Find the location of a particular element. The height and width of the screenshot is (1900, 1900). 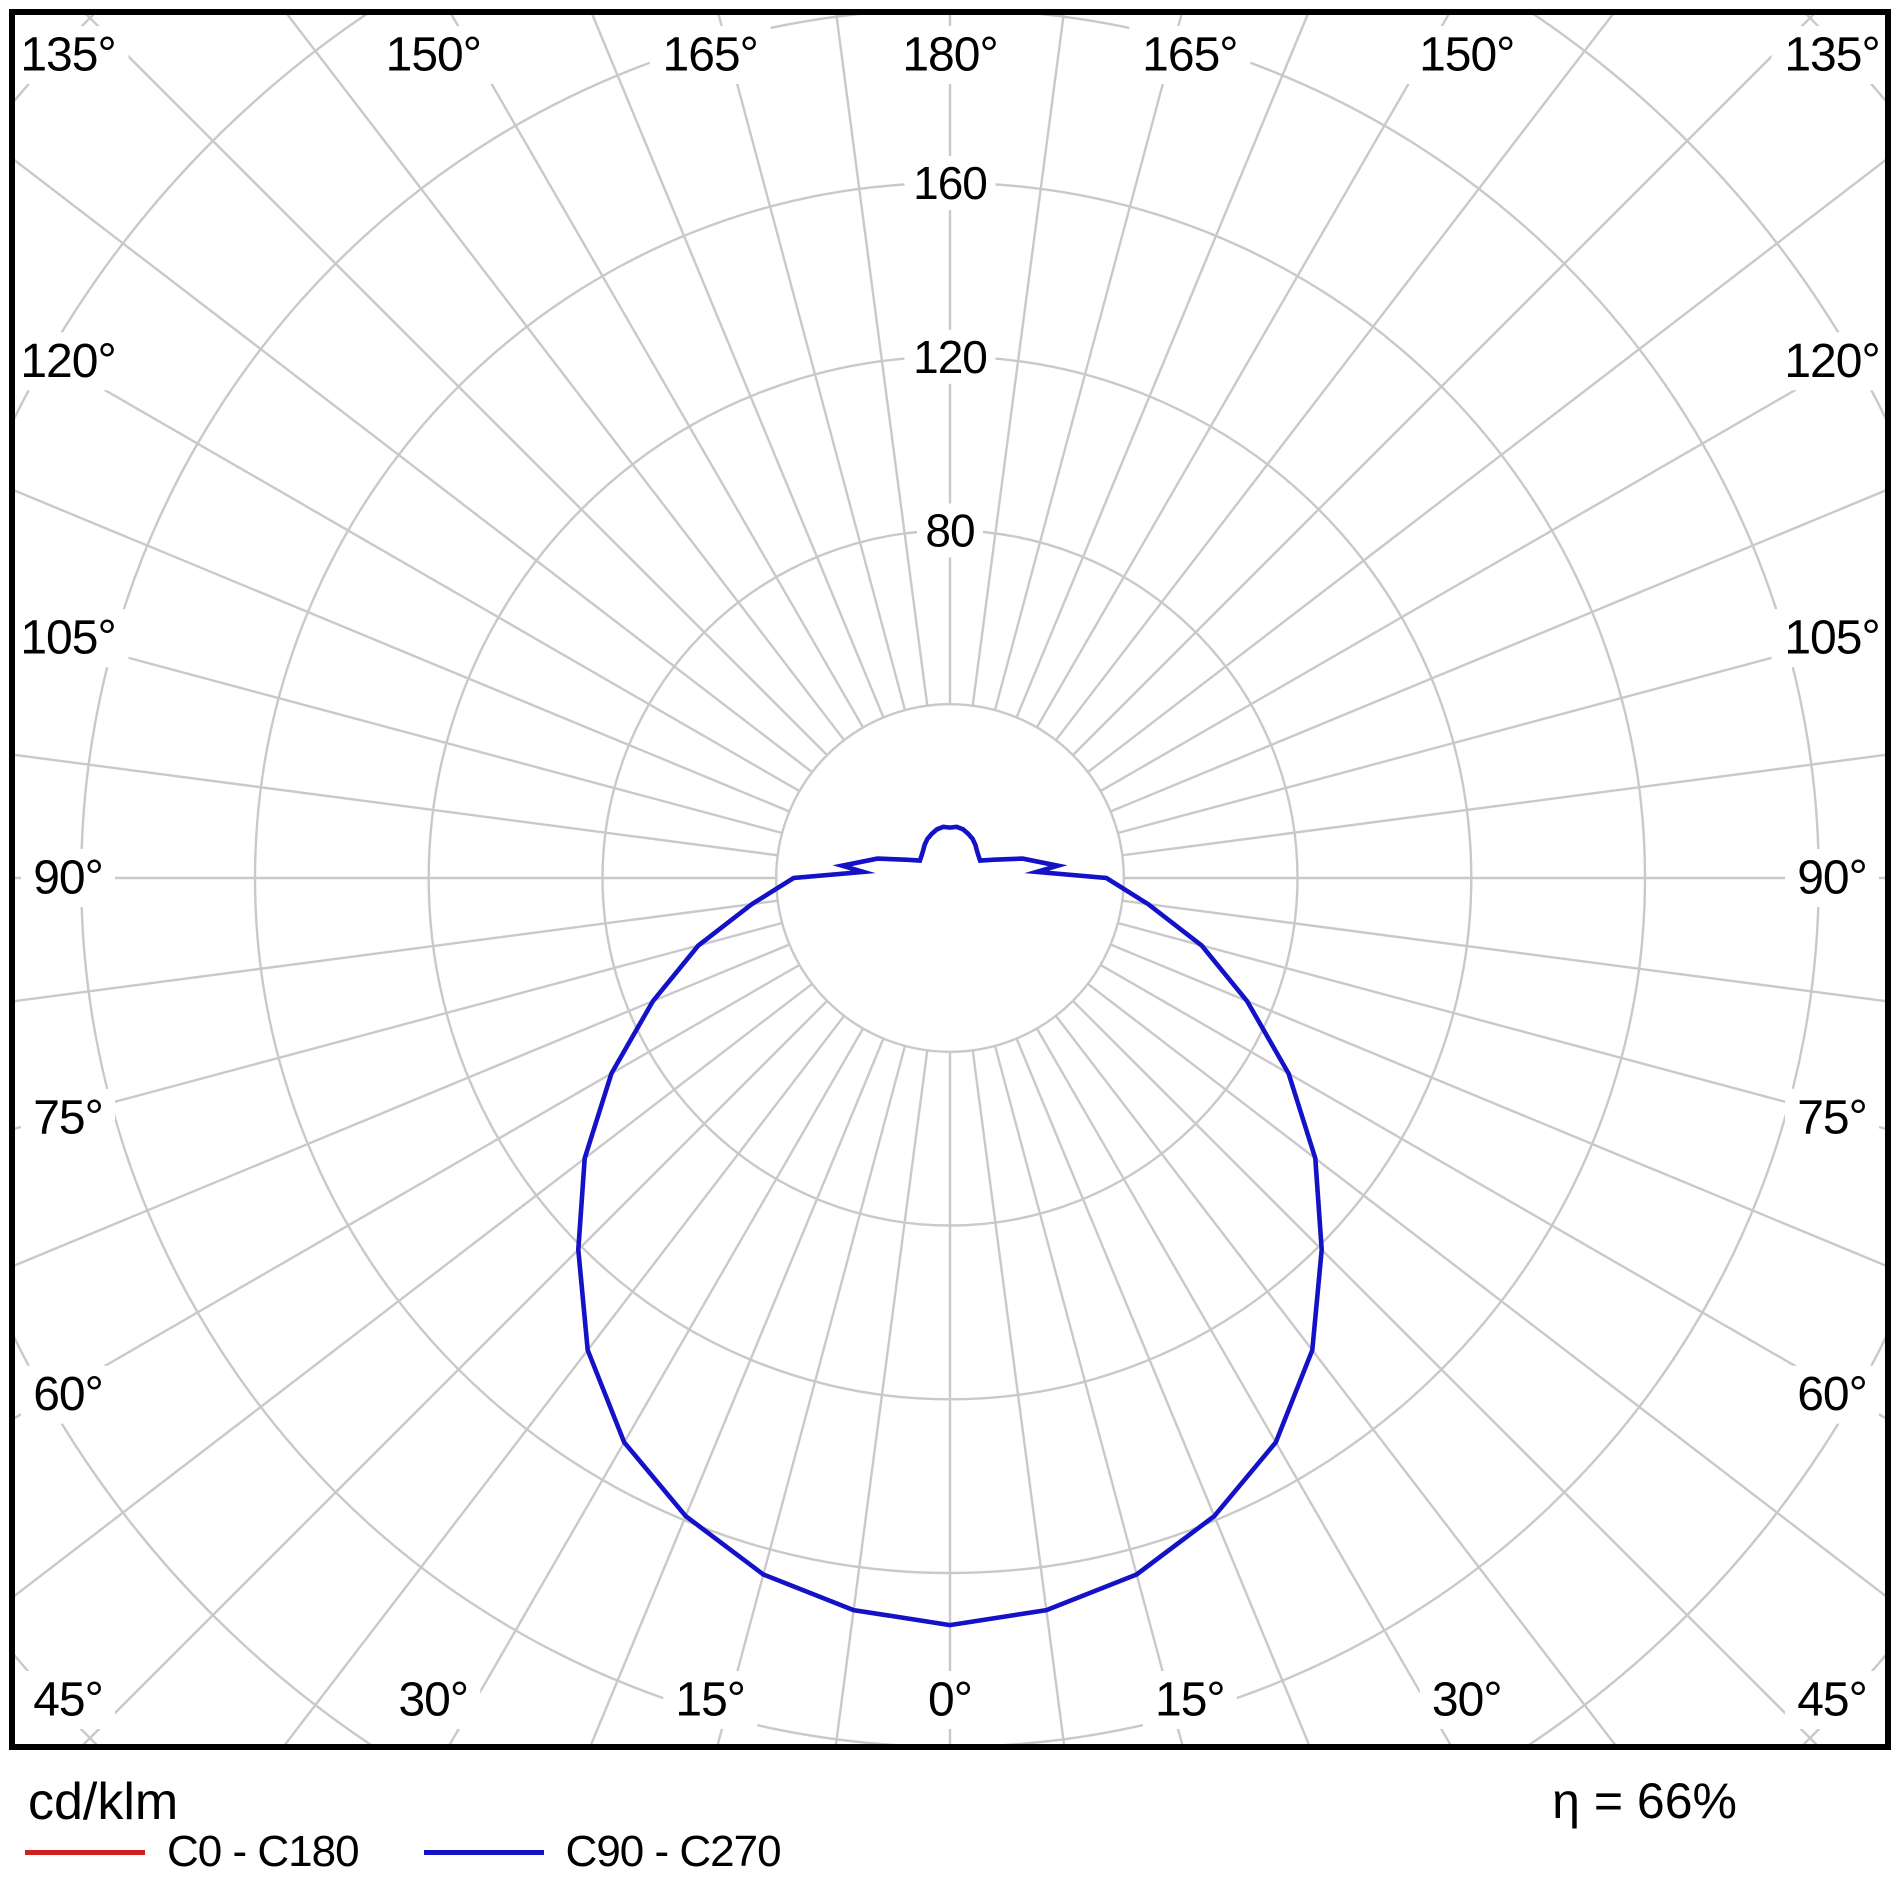

svg-text: 120 is located at coordinates (950, 357).